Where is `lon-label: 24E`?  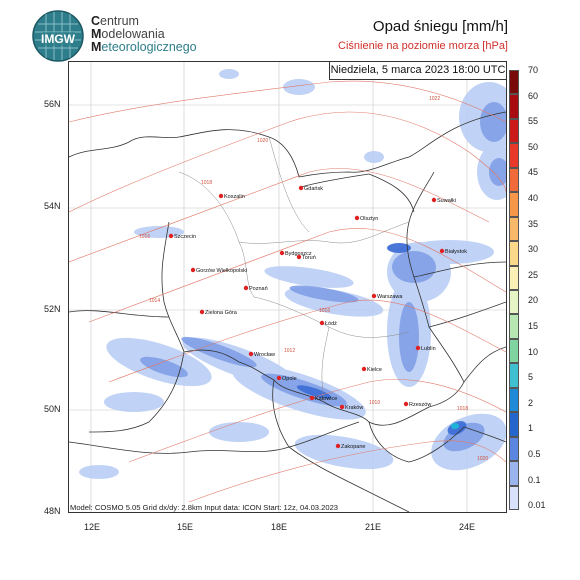 lon-label: 24E is located at coordinates (467, 527).